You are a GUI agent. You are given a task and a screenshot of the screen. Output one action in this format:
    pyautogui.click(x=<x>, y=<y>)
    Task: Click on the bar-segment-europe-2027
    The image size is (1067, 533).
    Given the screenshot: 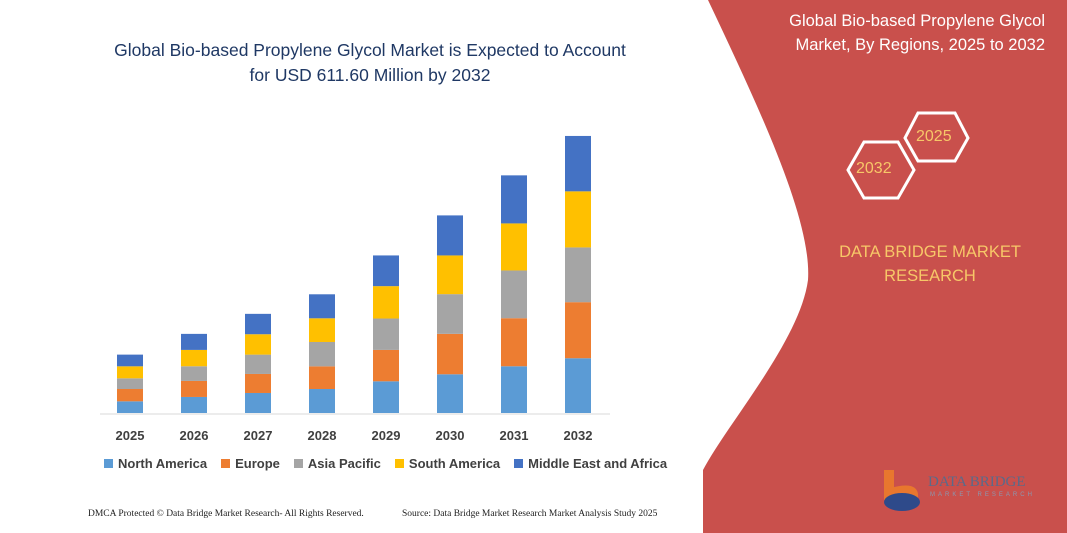 What is the action you would take?
    pyautogui.click(x=258, y=383)
    